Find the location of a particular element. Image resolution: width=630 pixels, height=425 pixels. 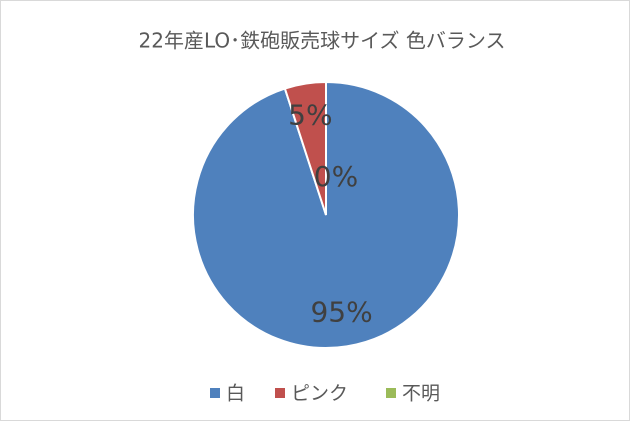

data-label: 0% is located at coordinates (336, 176).